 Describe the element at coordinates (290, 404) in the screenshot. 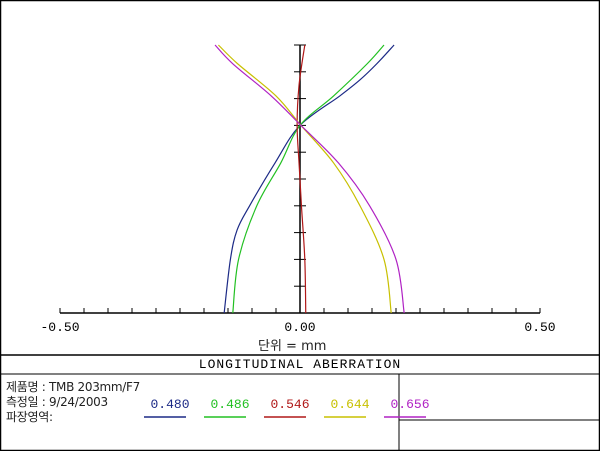

I see `legend-label: 0.546` at that location.